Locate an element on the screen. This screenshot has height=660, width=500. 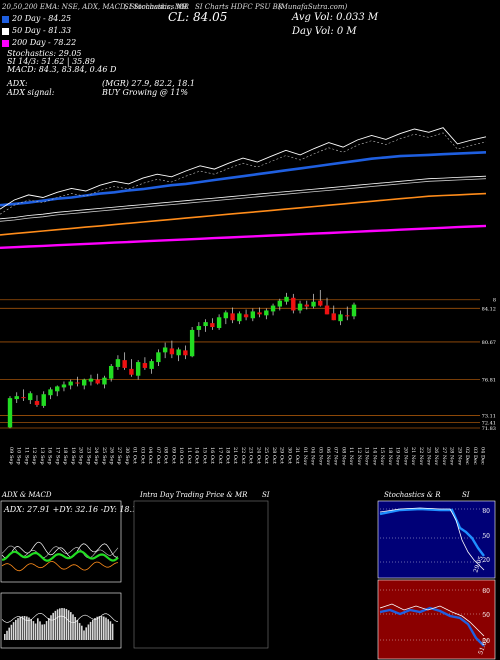
x-tick-label: 24 Sep is located at coordinates (96, 456).